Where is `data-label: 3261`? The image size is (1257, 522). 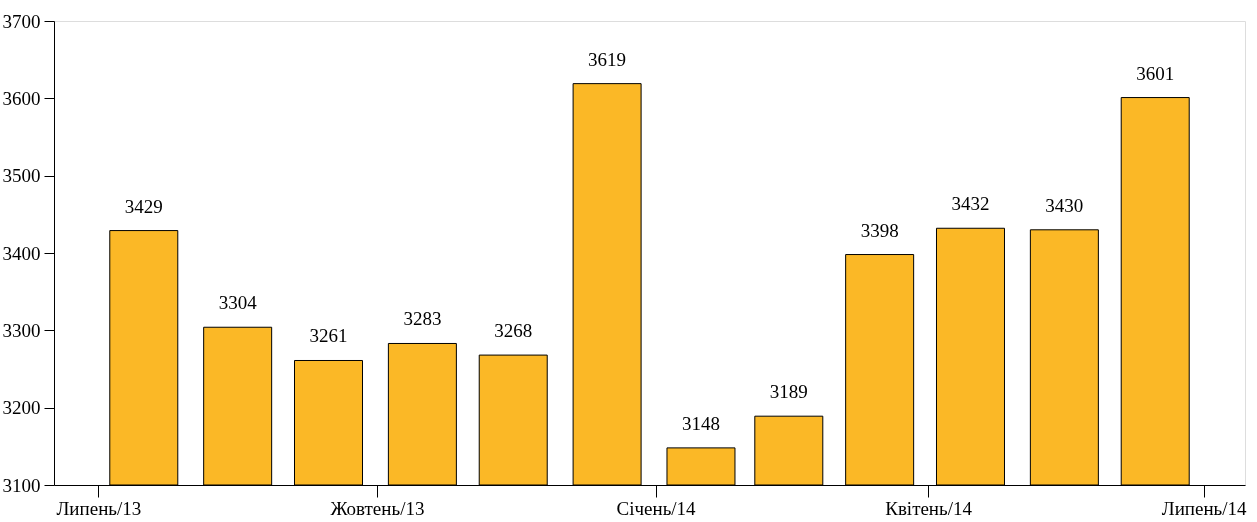
data-label: 3261 is located at coordinates (328, 336).